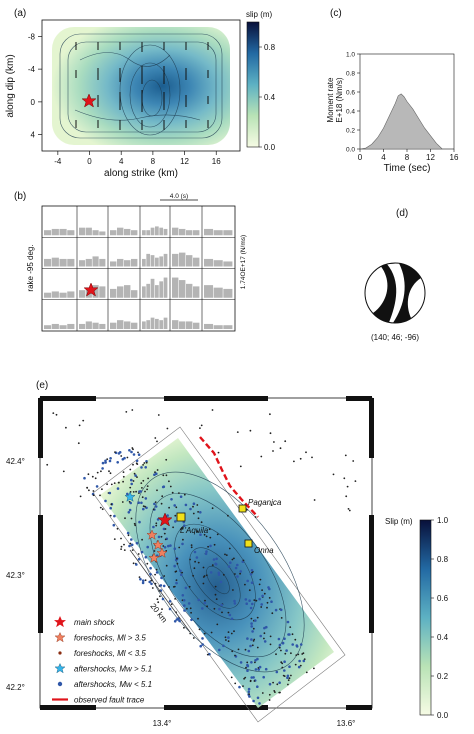 Image resolution: width=474 pixels, height=734 pixels. Describe the element at coordinates (58, 161) in the screenshot. I see `panel-a-xtick-label: -4` at that location.